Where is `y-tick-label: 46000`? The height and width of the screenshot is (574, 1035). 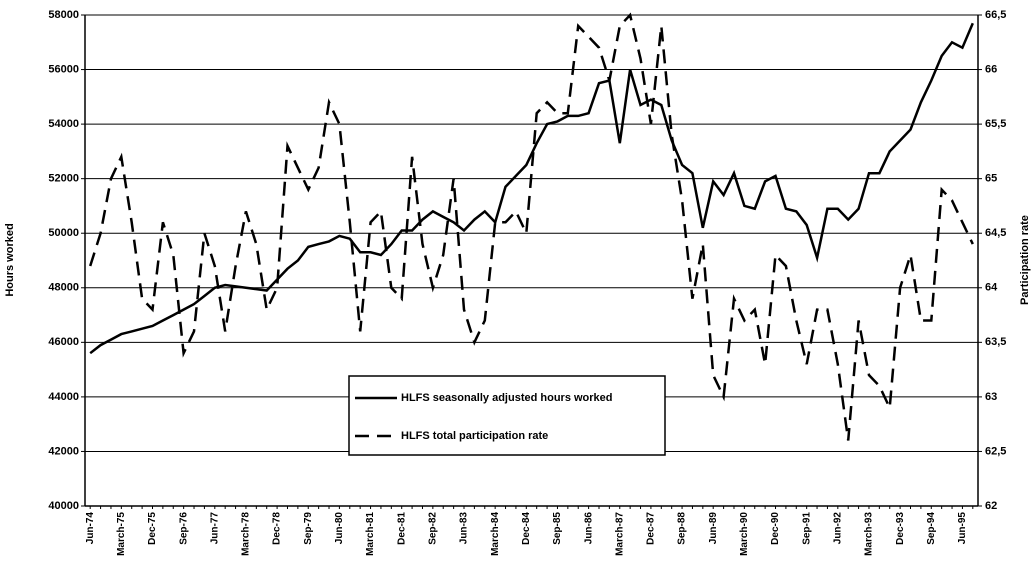
y-tick-label: 46000 is located at coordinates (63, 342).